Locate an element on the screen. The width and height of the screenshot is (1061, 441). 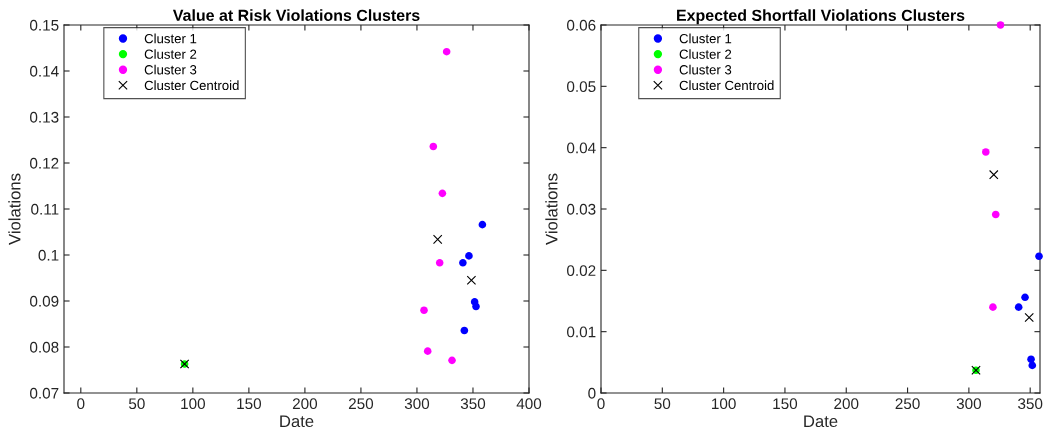
y-tick-label: 0.06 is located at coordinates (581, 25).